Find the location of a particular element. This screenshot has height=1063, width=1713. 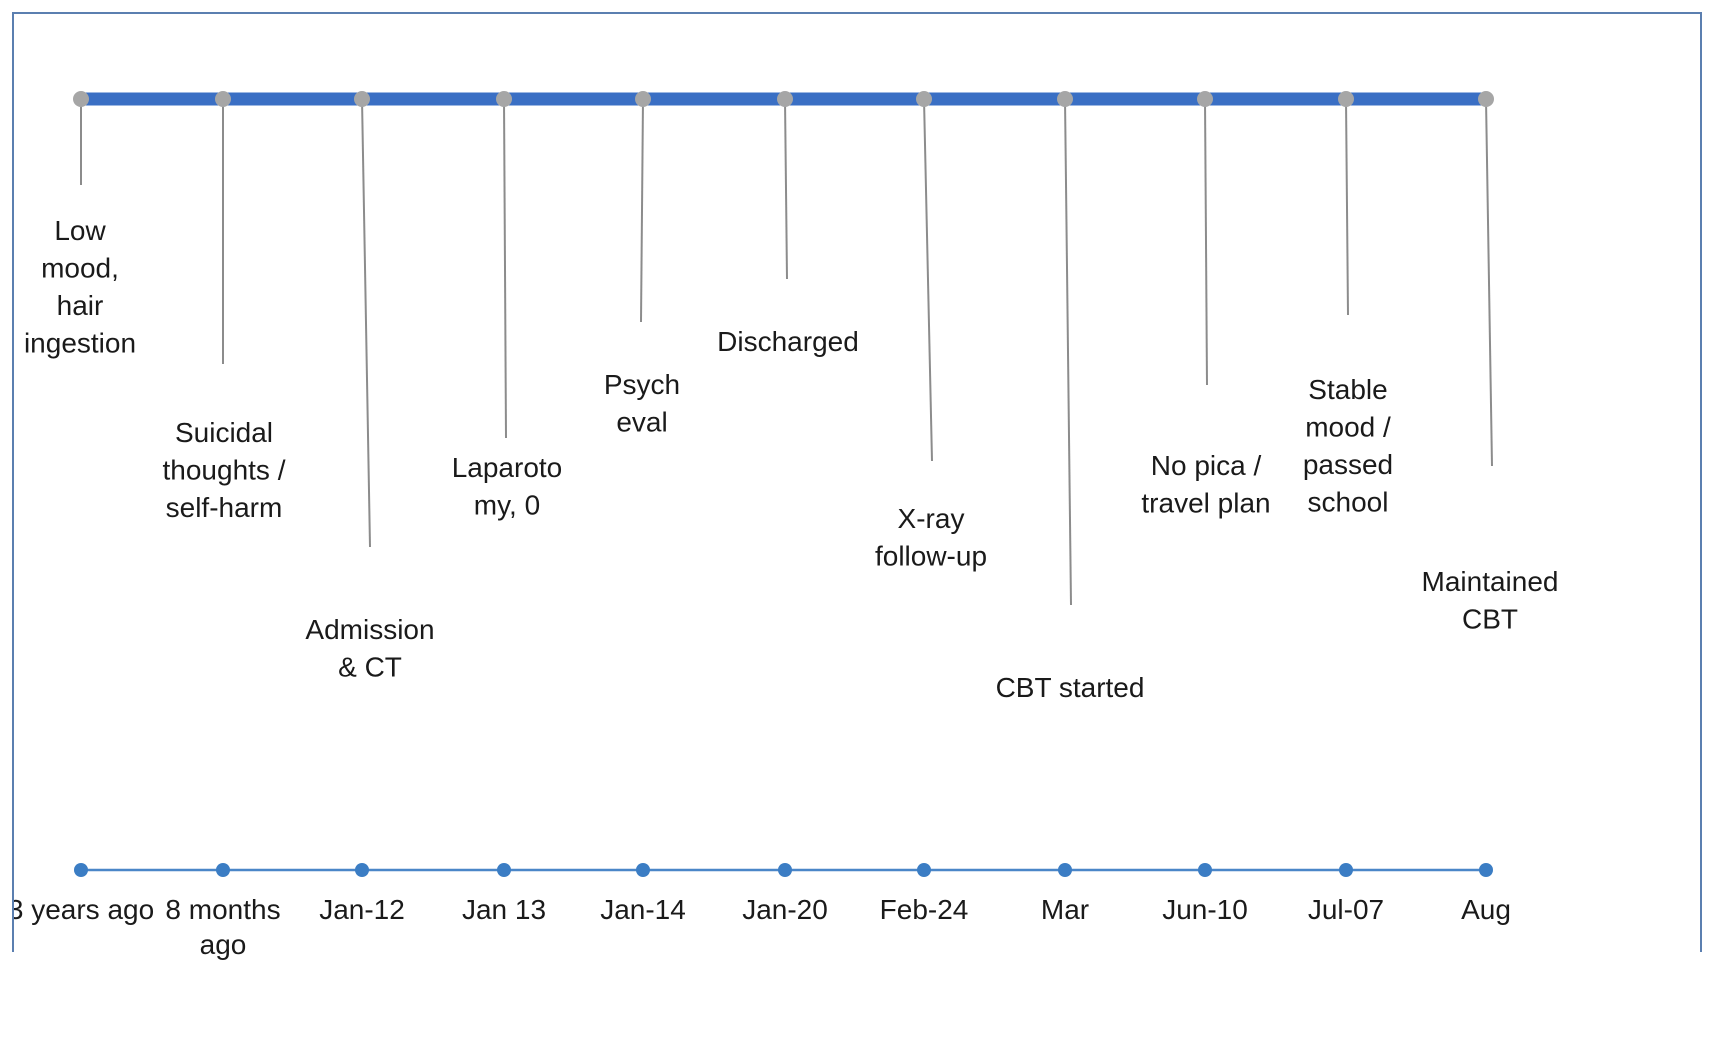

event-label-line: & CT is located at coordinates (370, 667).